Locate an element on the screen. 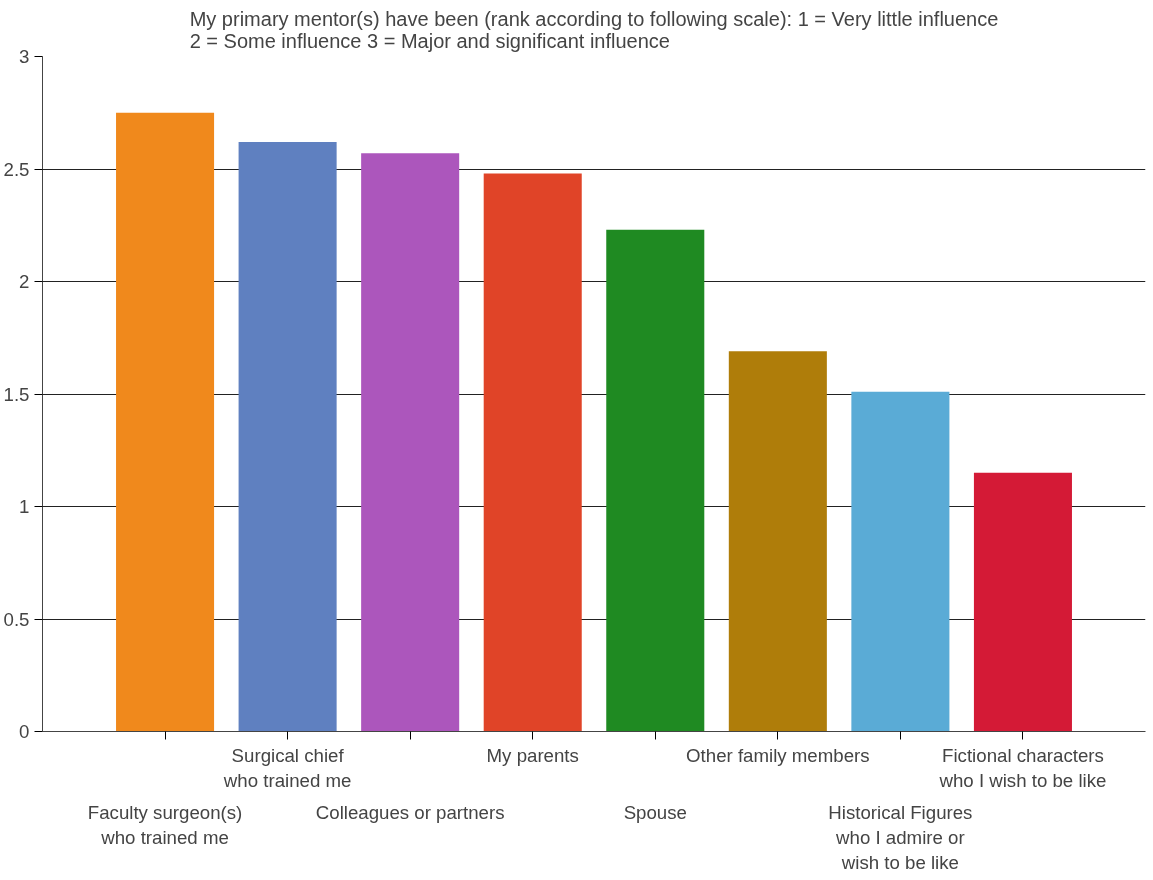 This screenshot has height=880, width=1153. x-tick-label: Other family members is located at coordinates (778, 755).